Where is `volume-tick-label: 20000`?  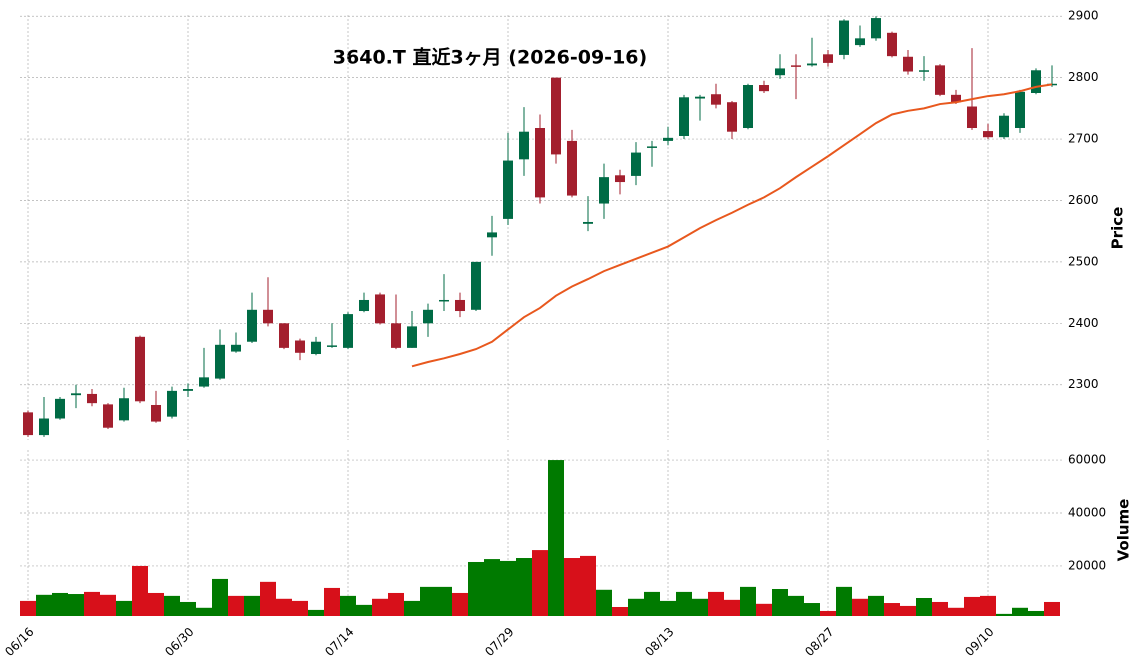
volume-tick-label: 20000 is located at coordinates (1087, 565).